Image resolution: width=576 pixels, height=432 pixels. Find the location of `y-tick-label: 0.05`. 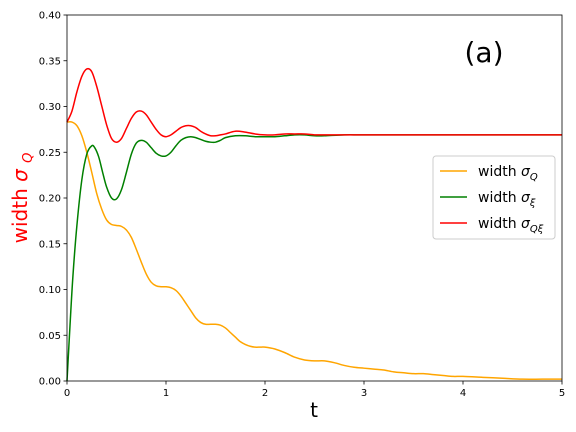

y-tick-label: 0.05 is located at coordinates (50, 336).